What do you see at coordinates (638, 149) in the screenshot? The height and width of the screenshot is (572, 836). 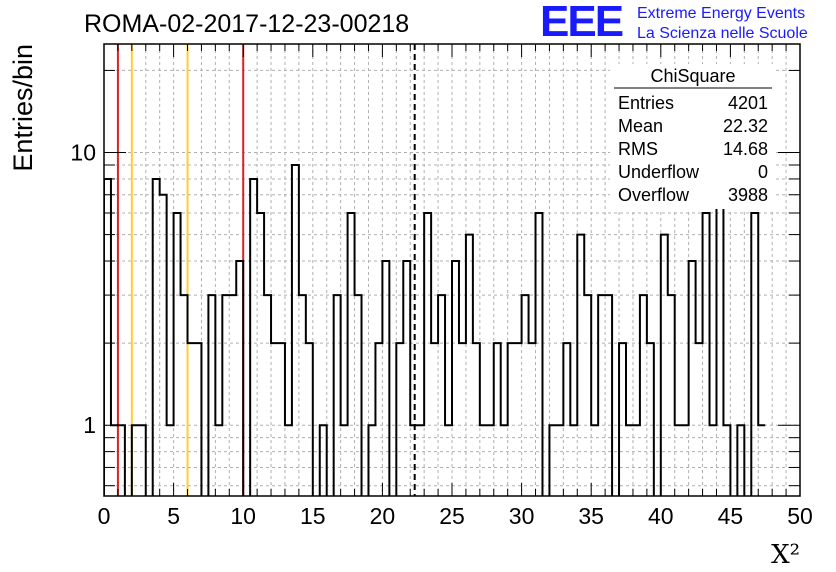 I see `stats-row-label: RMS` at bounding box center [638, 149].